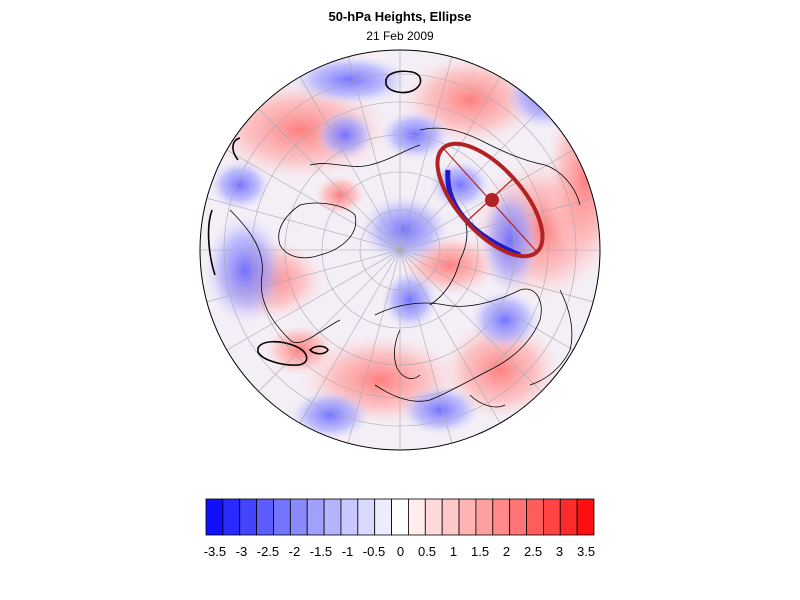  Describe the element at coordinates (321, 551) in the screenshot. I see `colorbar-tick-label: -1.5` at that location.